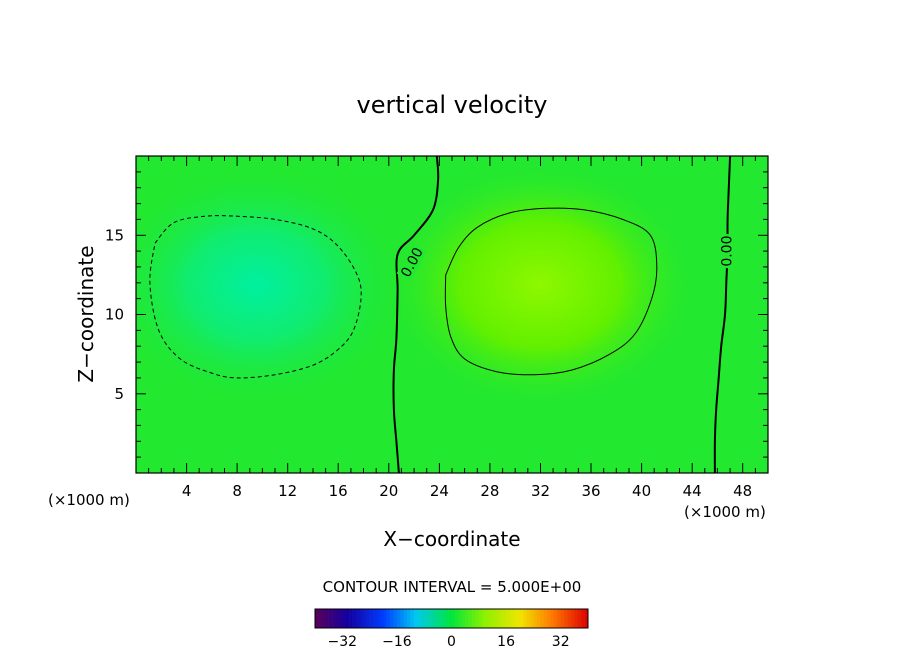  I want to click on y-tick-labels: 5 10 15, so click(114, 314).